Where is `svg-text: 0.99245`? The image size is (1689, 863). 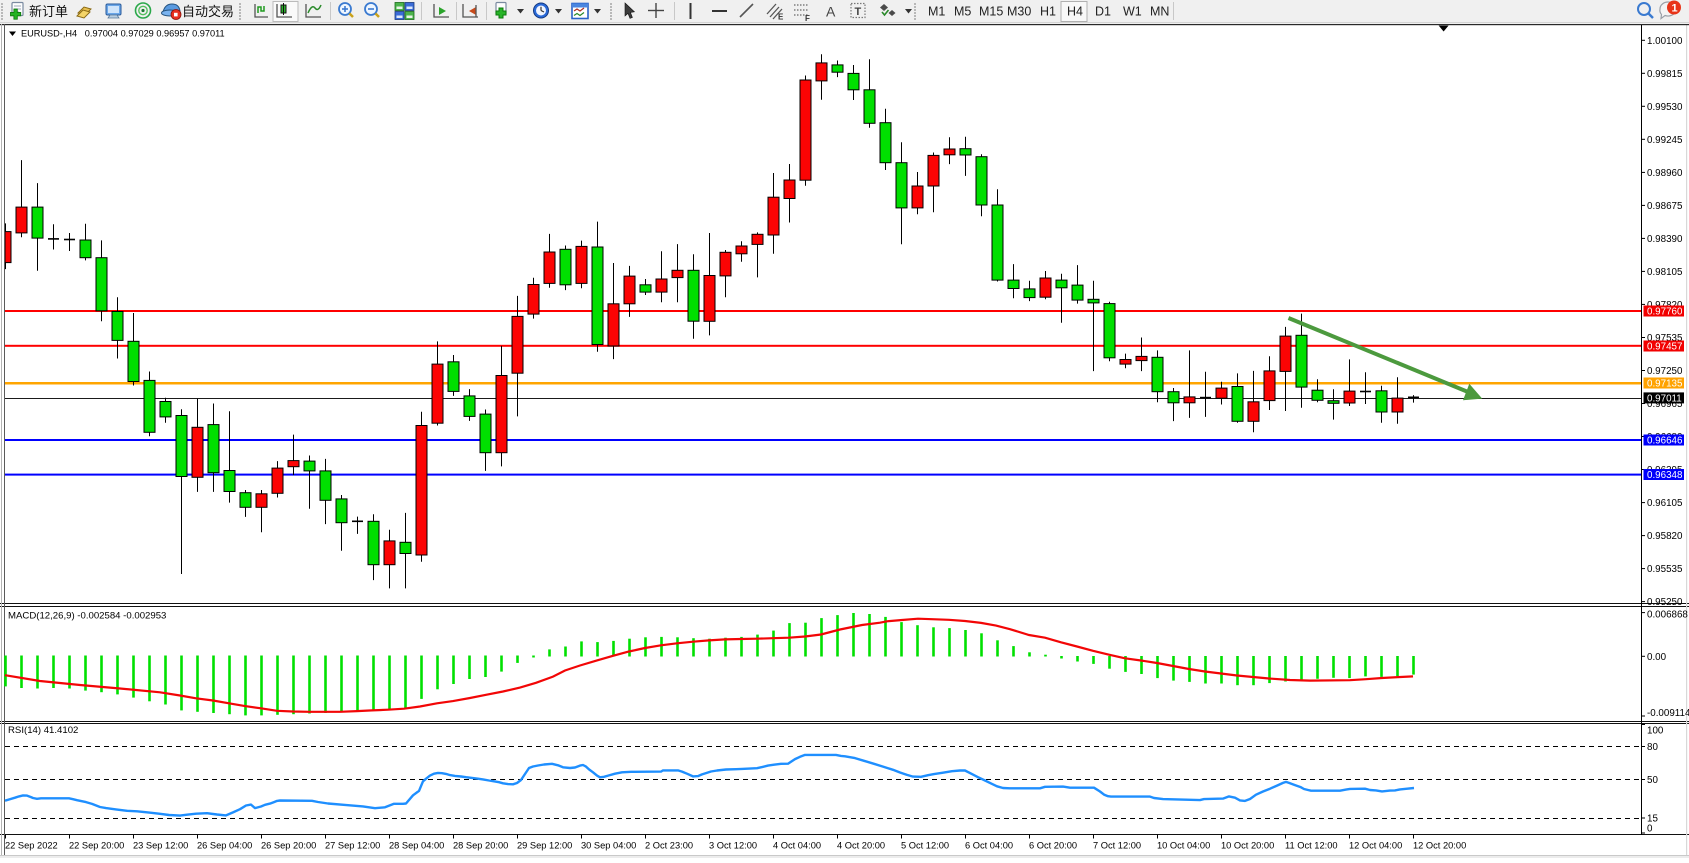 svg-text: 0.99245 is located at coordinates (1665, 140).